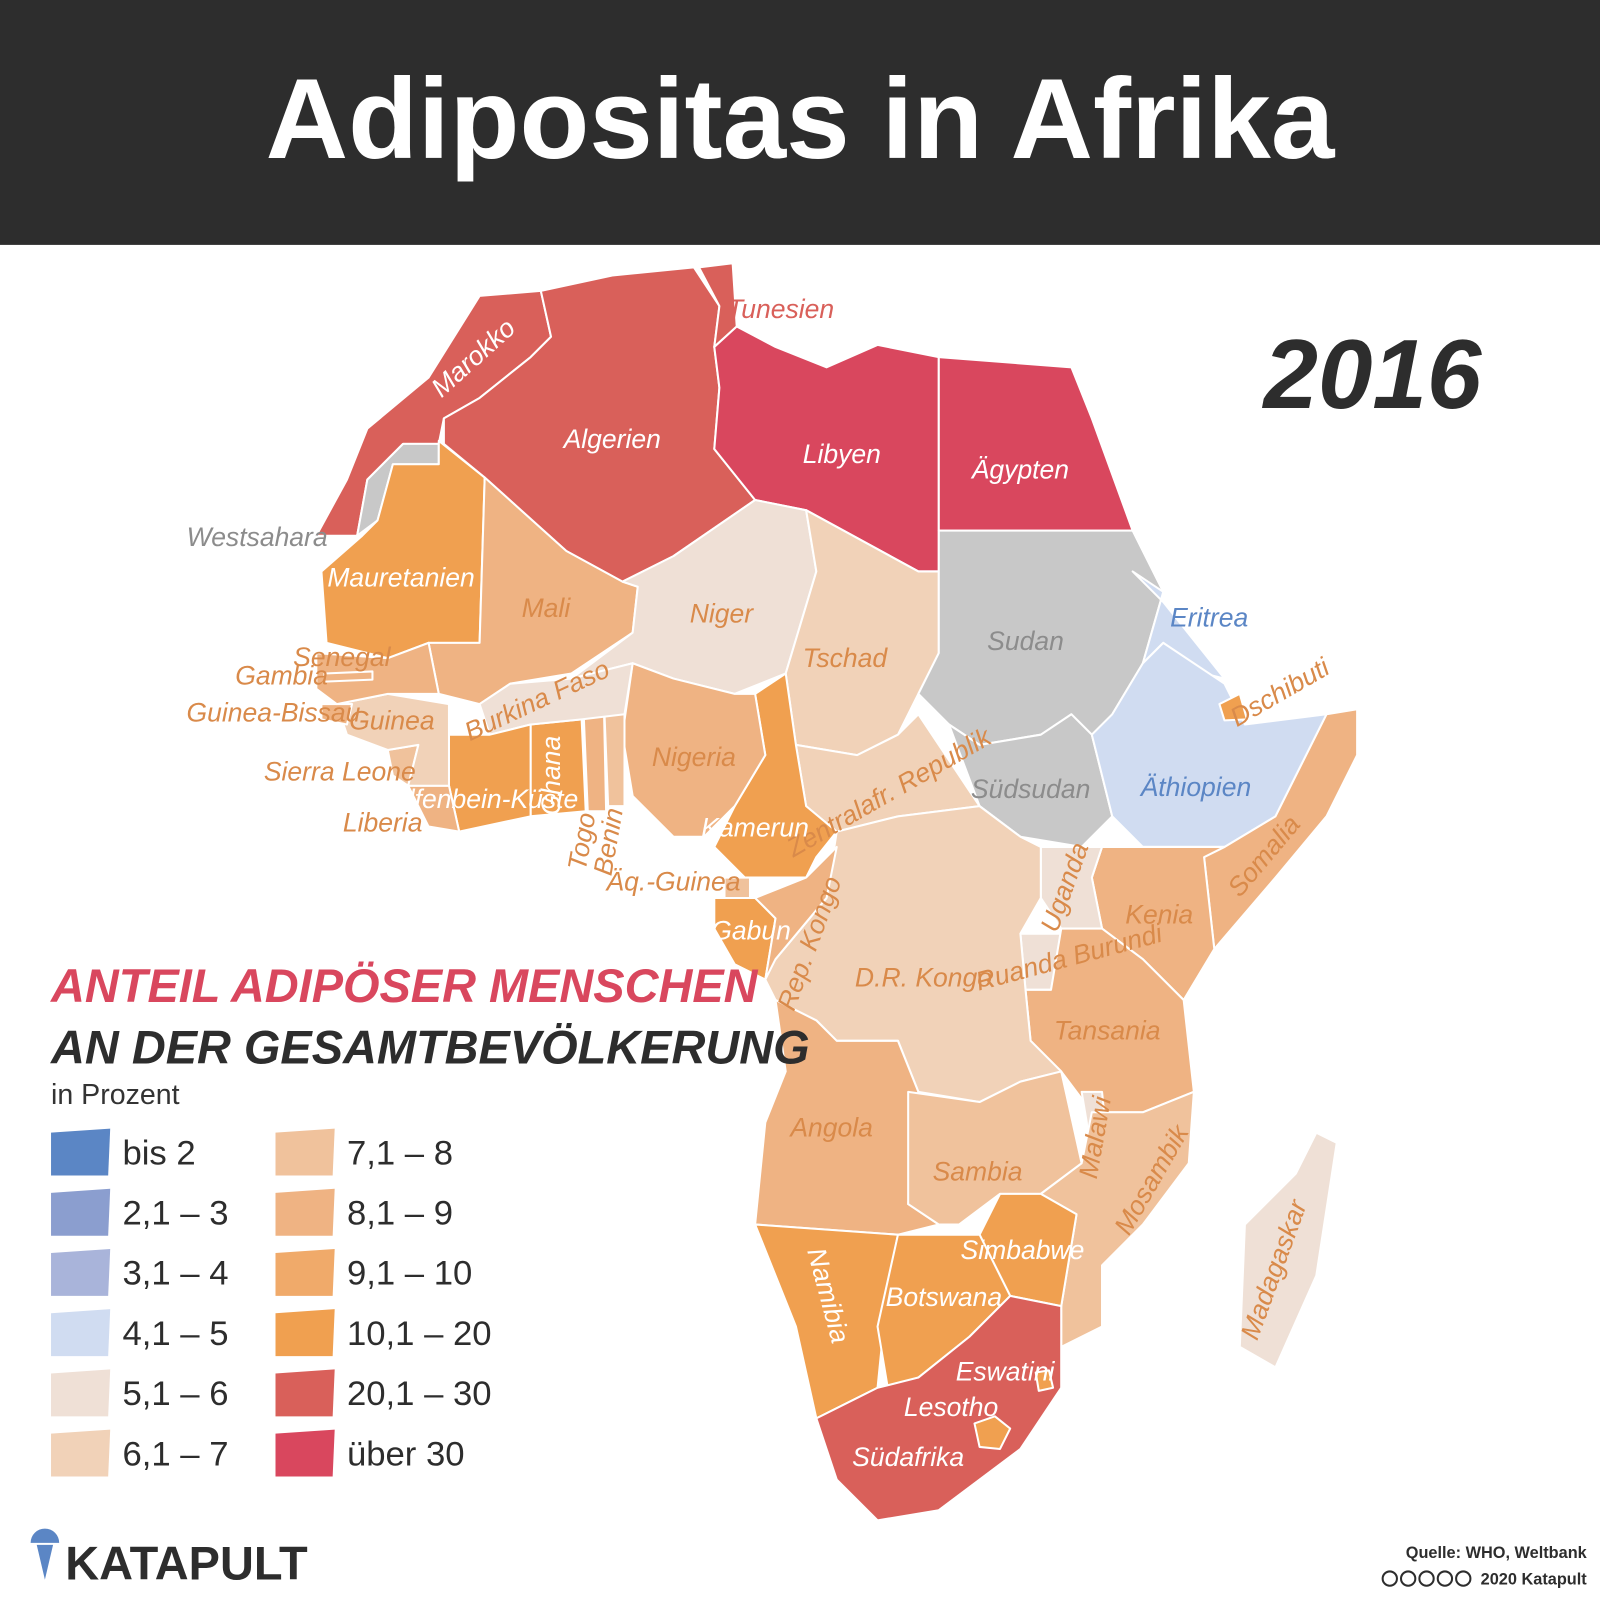 This screenshot has height=1600, width=1600. I want to click on legend-label: 8,1 – 9, so click(400, 1213).